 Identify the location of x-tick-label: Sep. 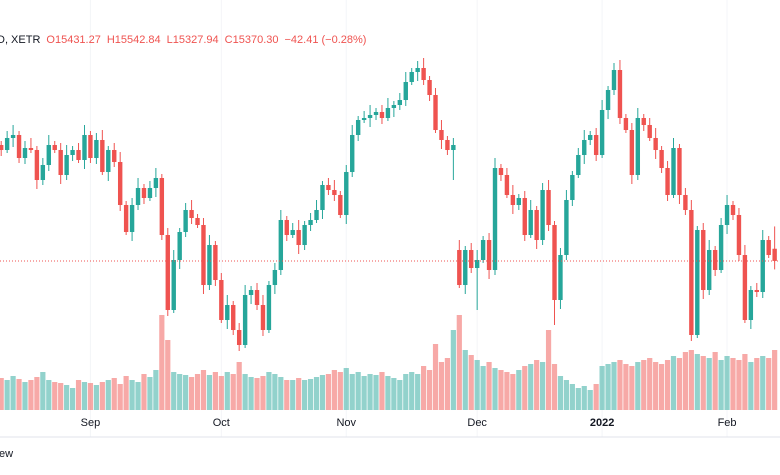
(91, 423).